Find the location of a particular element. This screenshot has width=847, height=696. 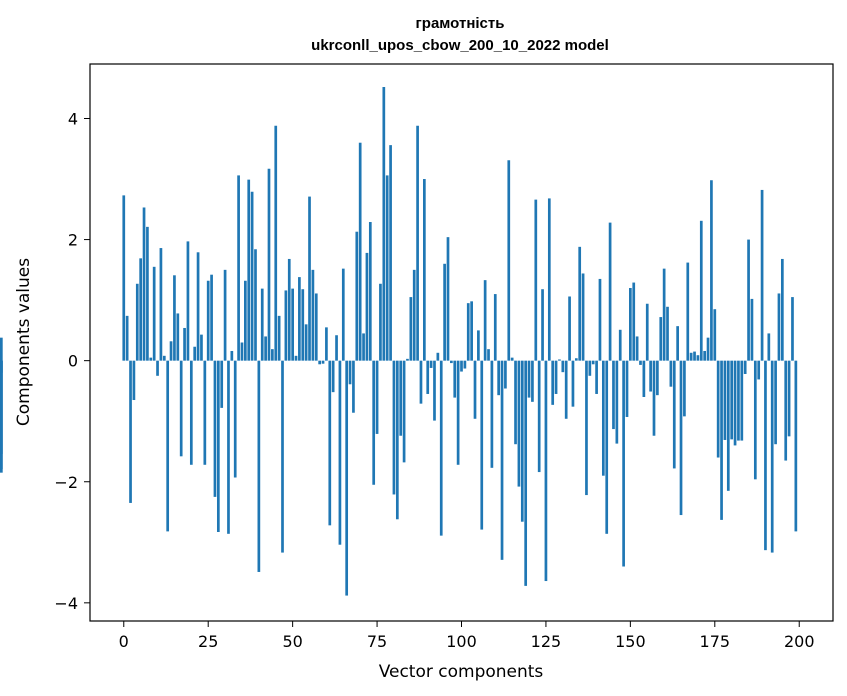

x-tick-label: 50 is located at coordinates (292, 641).